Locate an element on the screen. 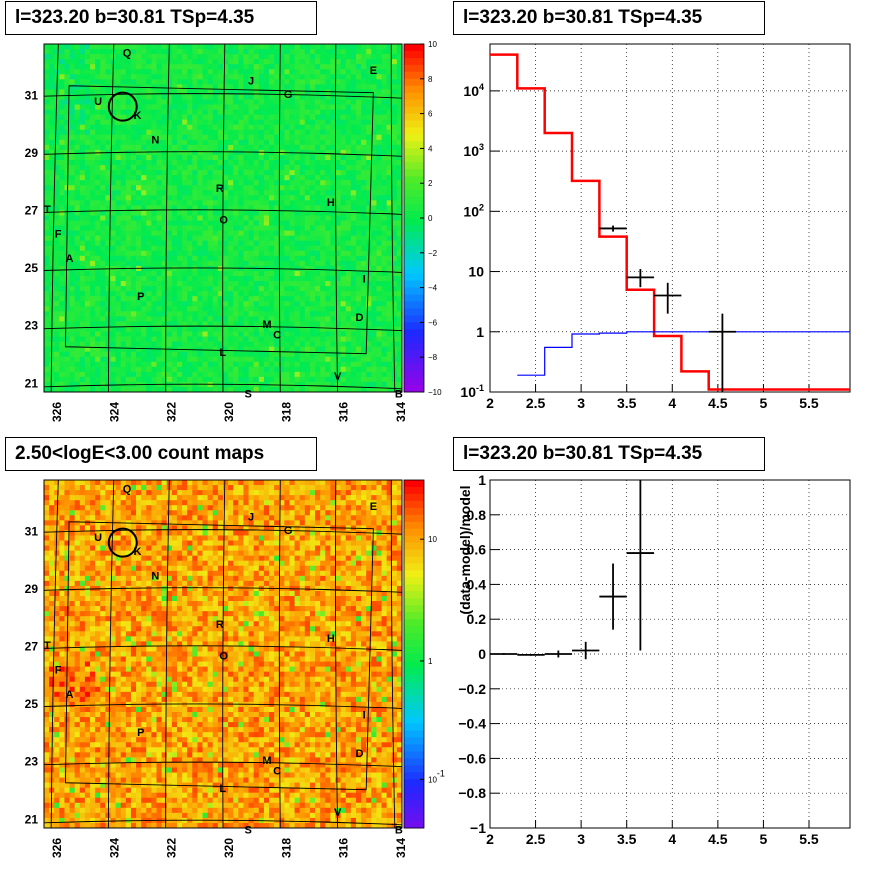 Image resolution: width=896 pixels, height=872 pixels. source-label-T: T is located at coordinates (47, 646).